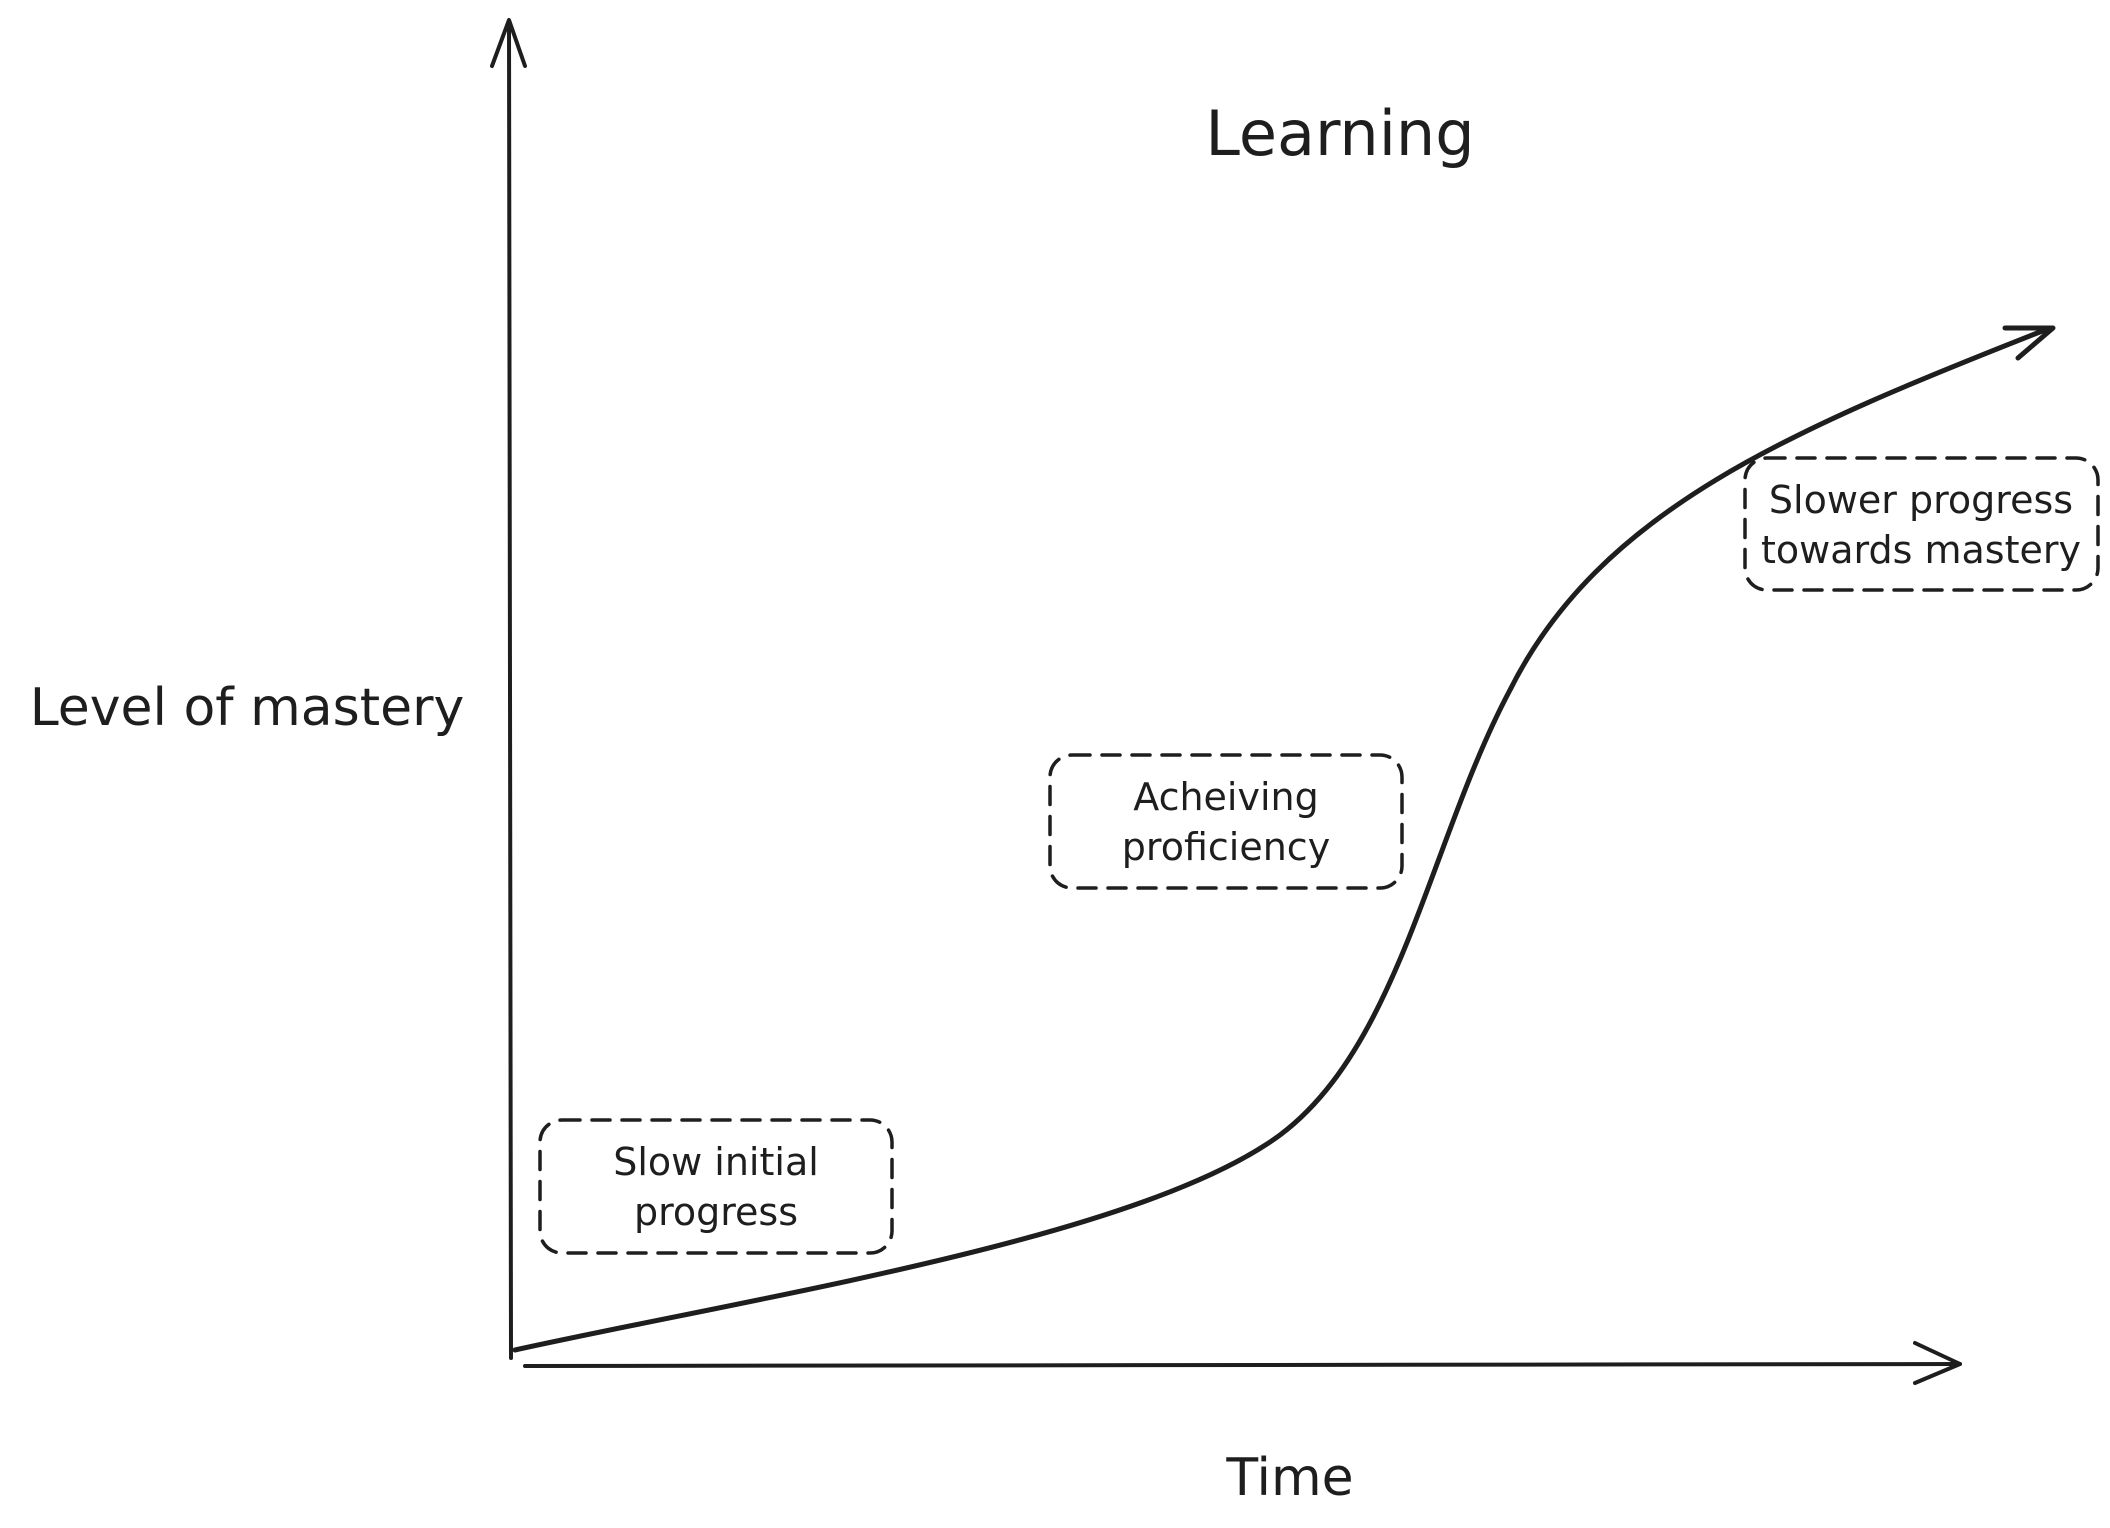 The height and width of the screenshot is (1528, 2110). What do you see at coordinates (1226, 847) in the screenshot?
I see `annotation-line-2: proficiency` at bounding box center [1226, 847].